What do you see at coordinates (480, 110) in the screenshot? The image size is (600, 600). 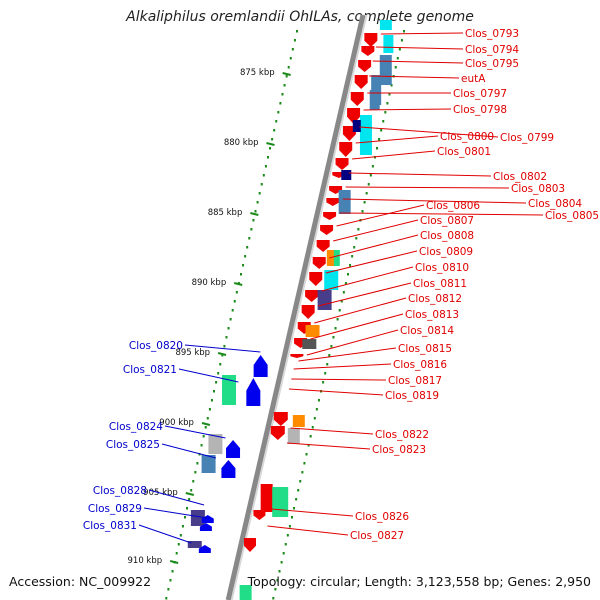 I see `gene-label: Clos_0798` at bounding box center [480, 110].